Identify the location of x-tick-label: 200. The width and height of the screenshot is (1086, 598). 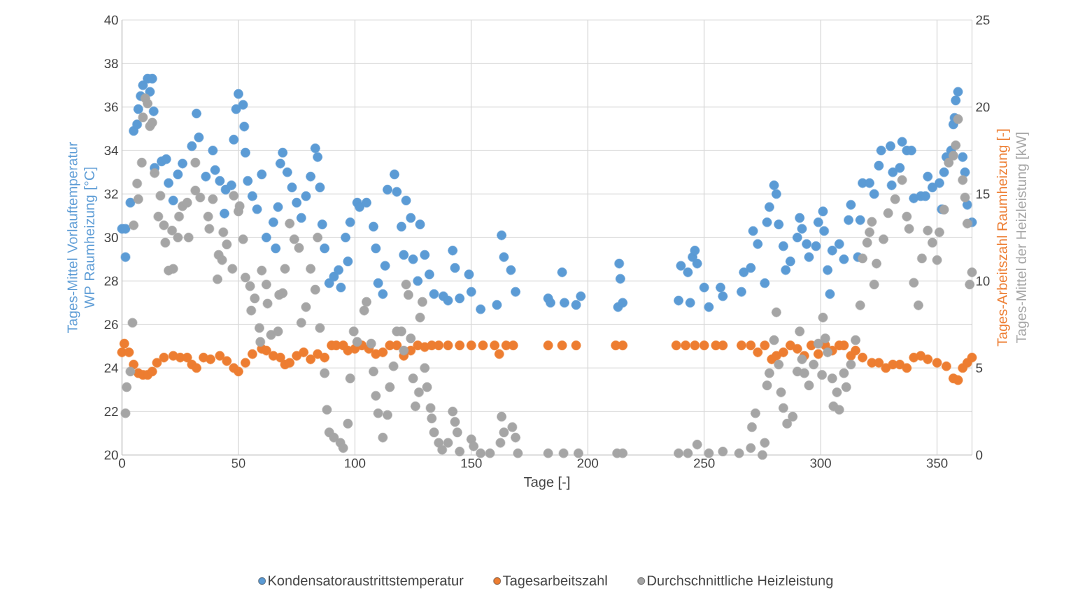
(588, 463).